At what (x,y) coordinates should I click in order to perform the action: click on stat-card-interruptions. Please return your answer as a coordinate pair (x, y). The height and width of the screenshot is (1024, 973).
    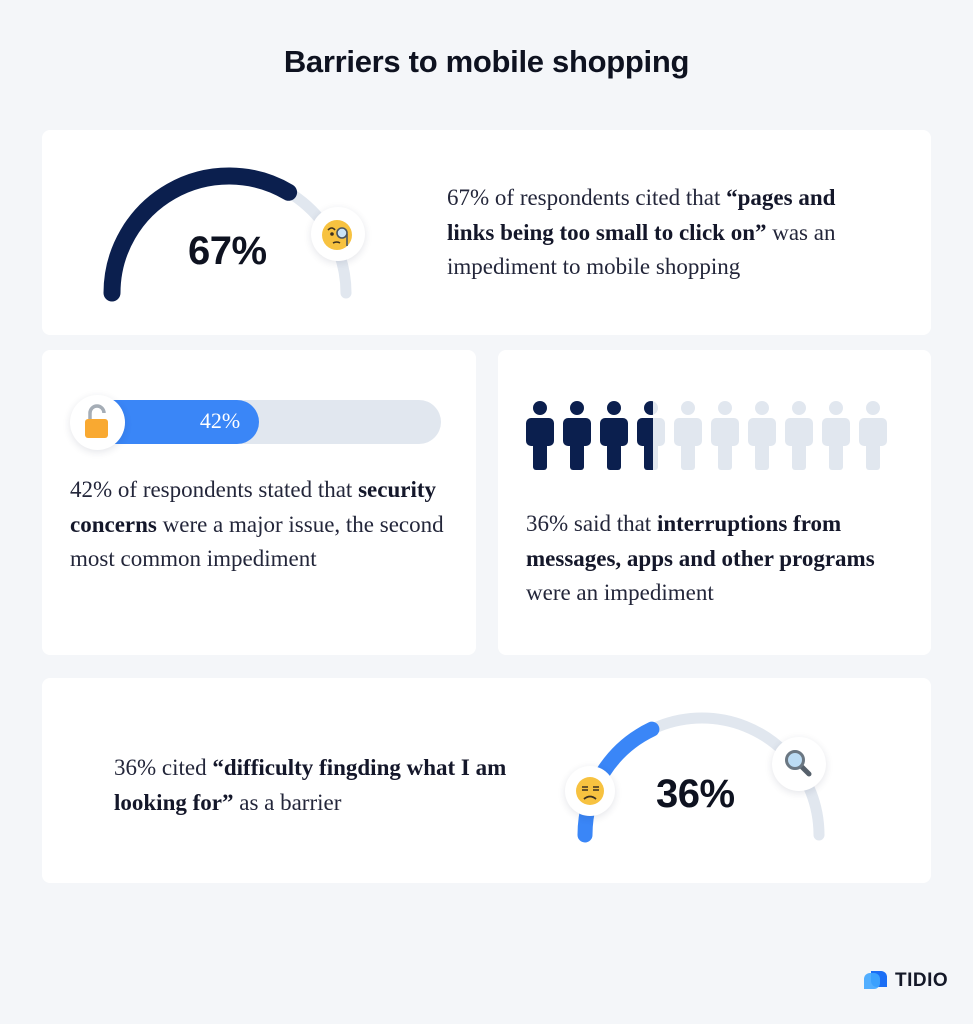
    Looking at the image, I should click on (714, 502).